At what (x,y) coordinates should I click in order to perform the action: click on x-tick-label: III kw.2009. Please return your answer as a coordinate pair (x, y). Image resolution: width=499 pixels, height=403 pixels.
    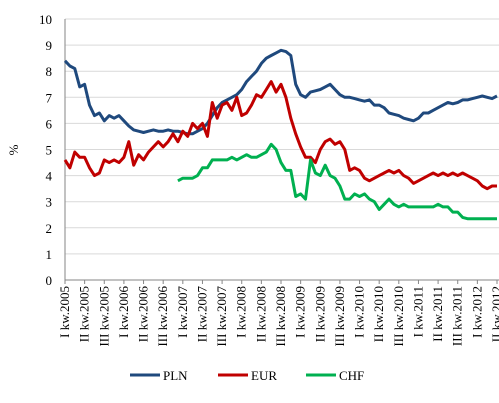
    Looking at the image, I should click on (339, 316).